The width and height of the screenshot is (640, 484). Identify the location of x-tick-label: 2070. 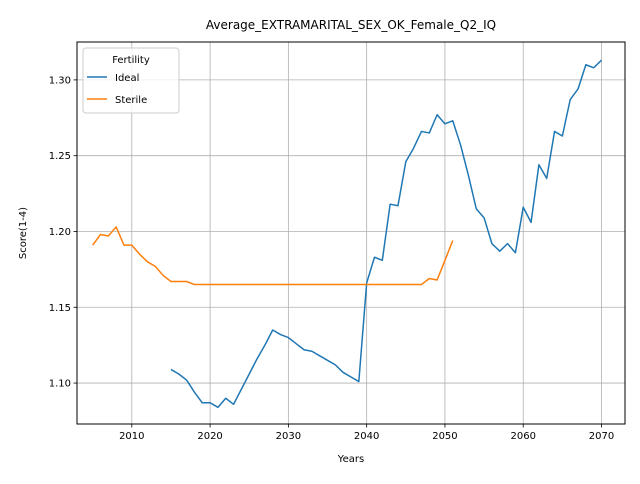
(601, 436).